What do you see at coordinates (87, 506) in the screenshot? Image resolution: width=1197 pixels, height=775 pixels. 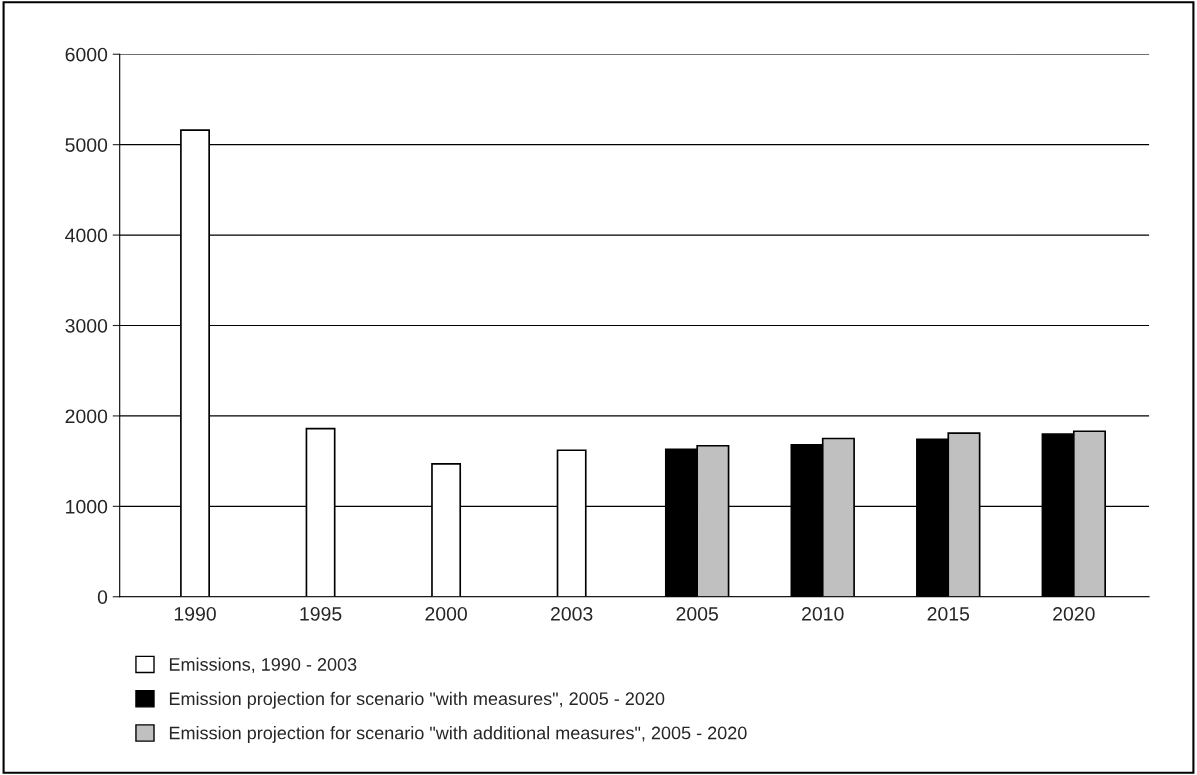 I see `y-tick-label: 1000` at bounding box center [87, 506].